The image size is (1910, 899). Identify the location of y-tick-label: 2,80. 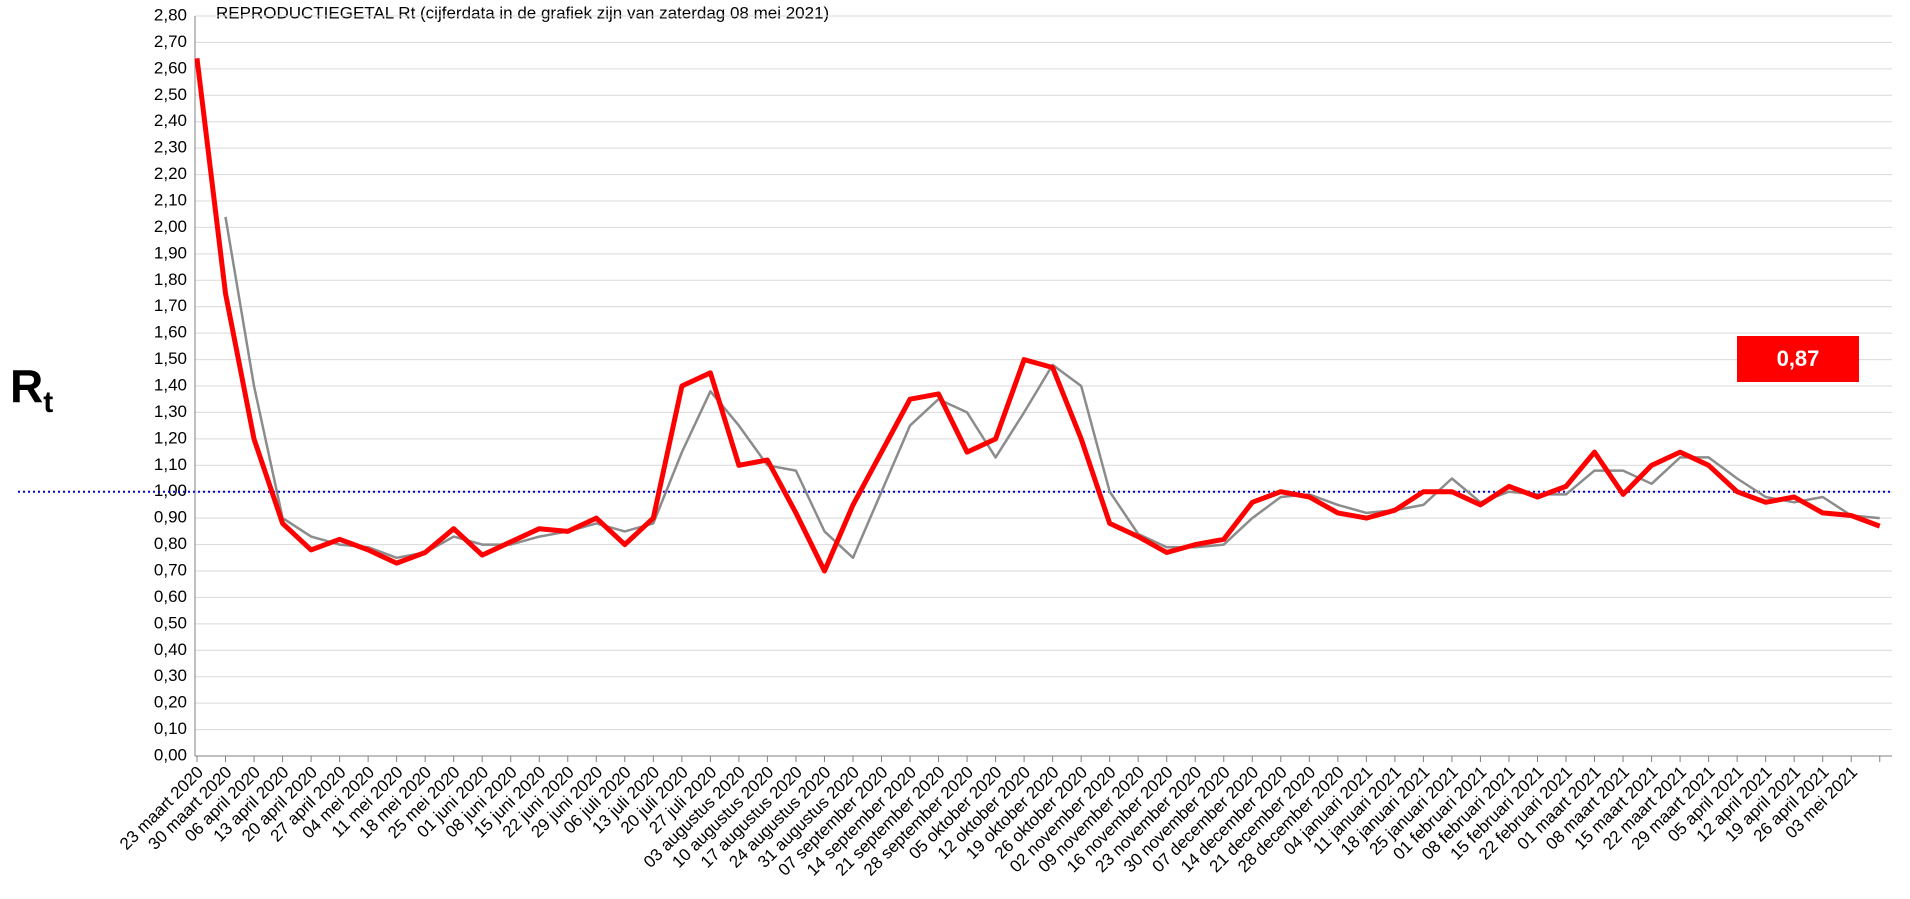
(170, 14).